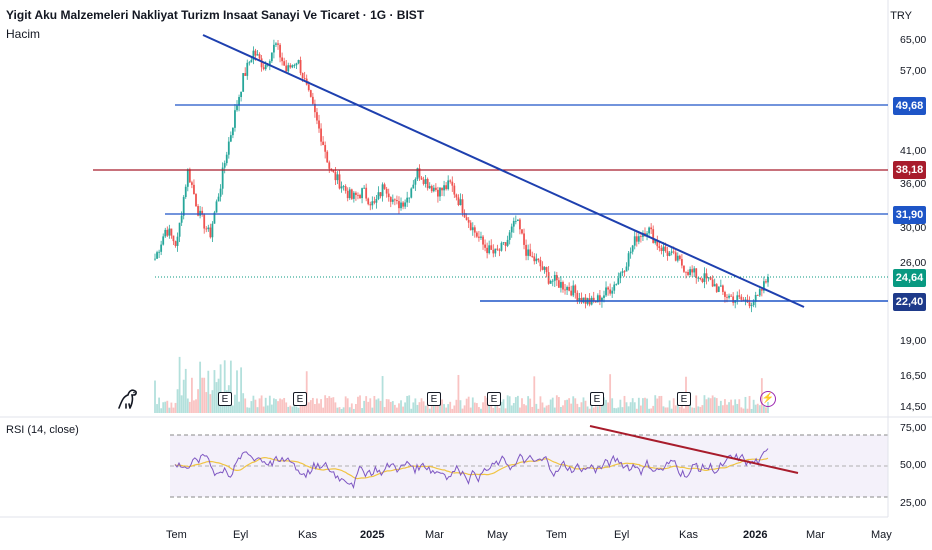  What do you see at coordinates (913, 341) in the screenshot?
I see `price-axis-label: 19,00` at bounding box center [913, 341].